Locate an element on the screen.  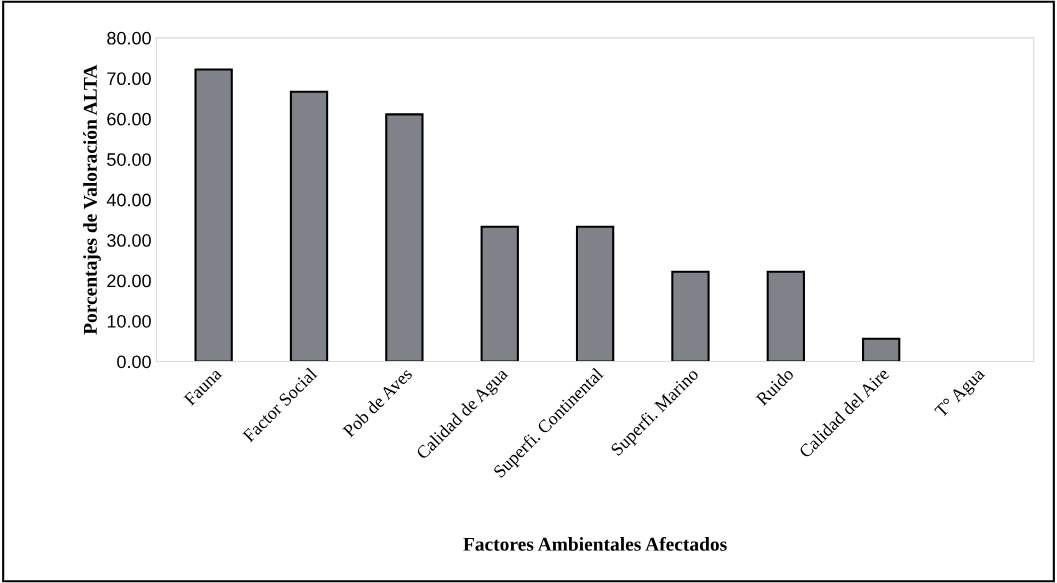
y-tick-label: 60.00 is located at coordinates (129, 119).